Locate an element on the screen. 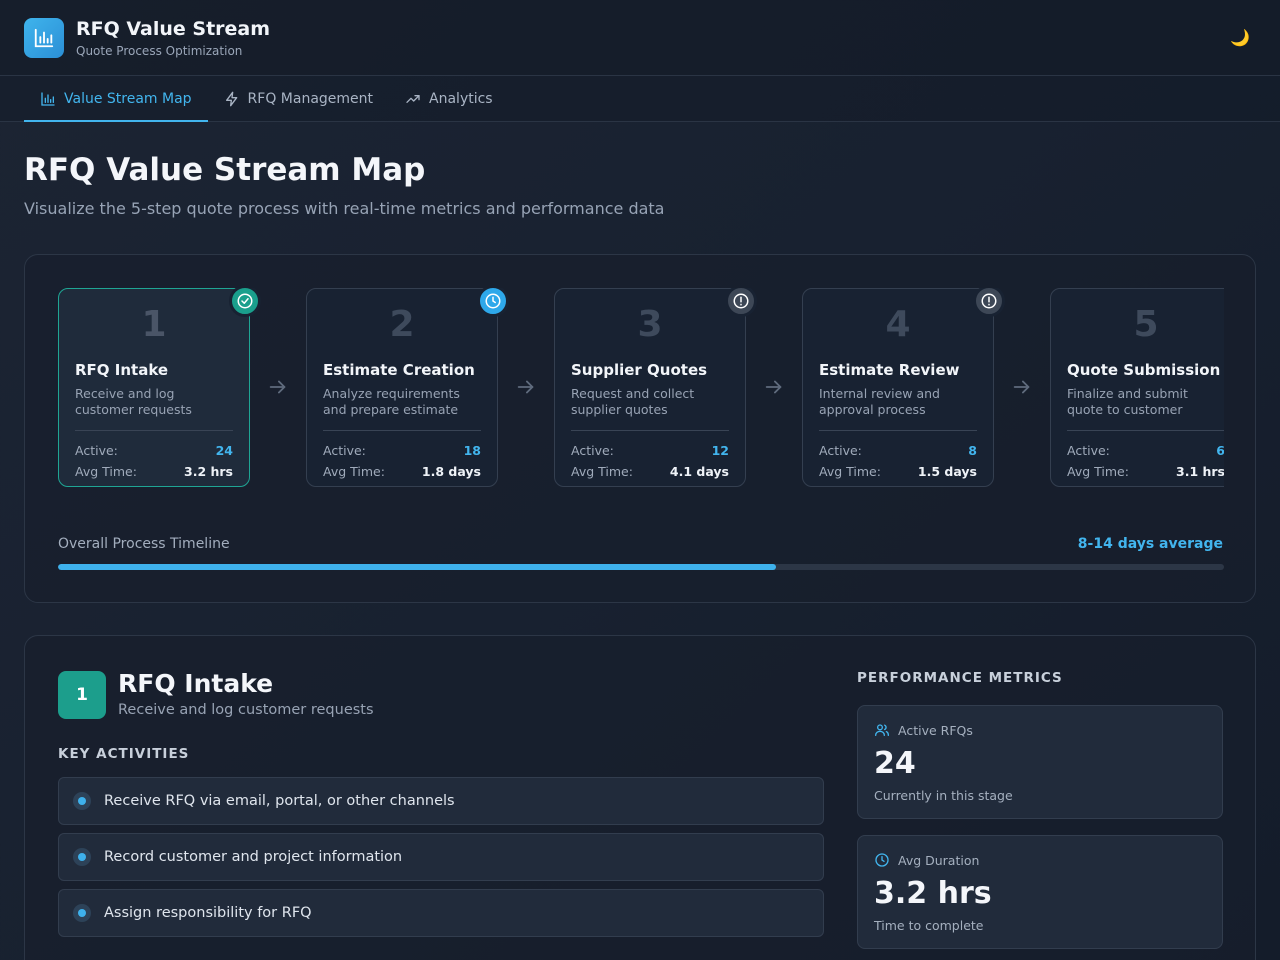  timeline-value: 8-14 days average is located at coordinates (1150, 544).